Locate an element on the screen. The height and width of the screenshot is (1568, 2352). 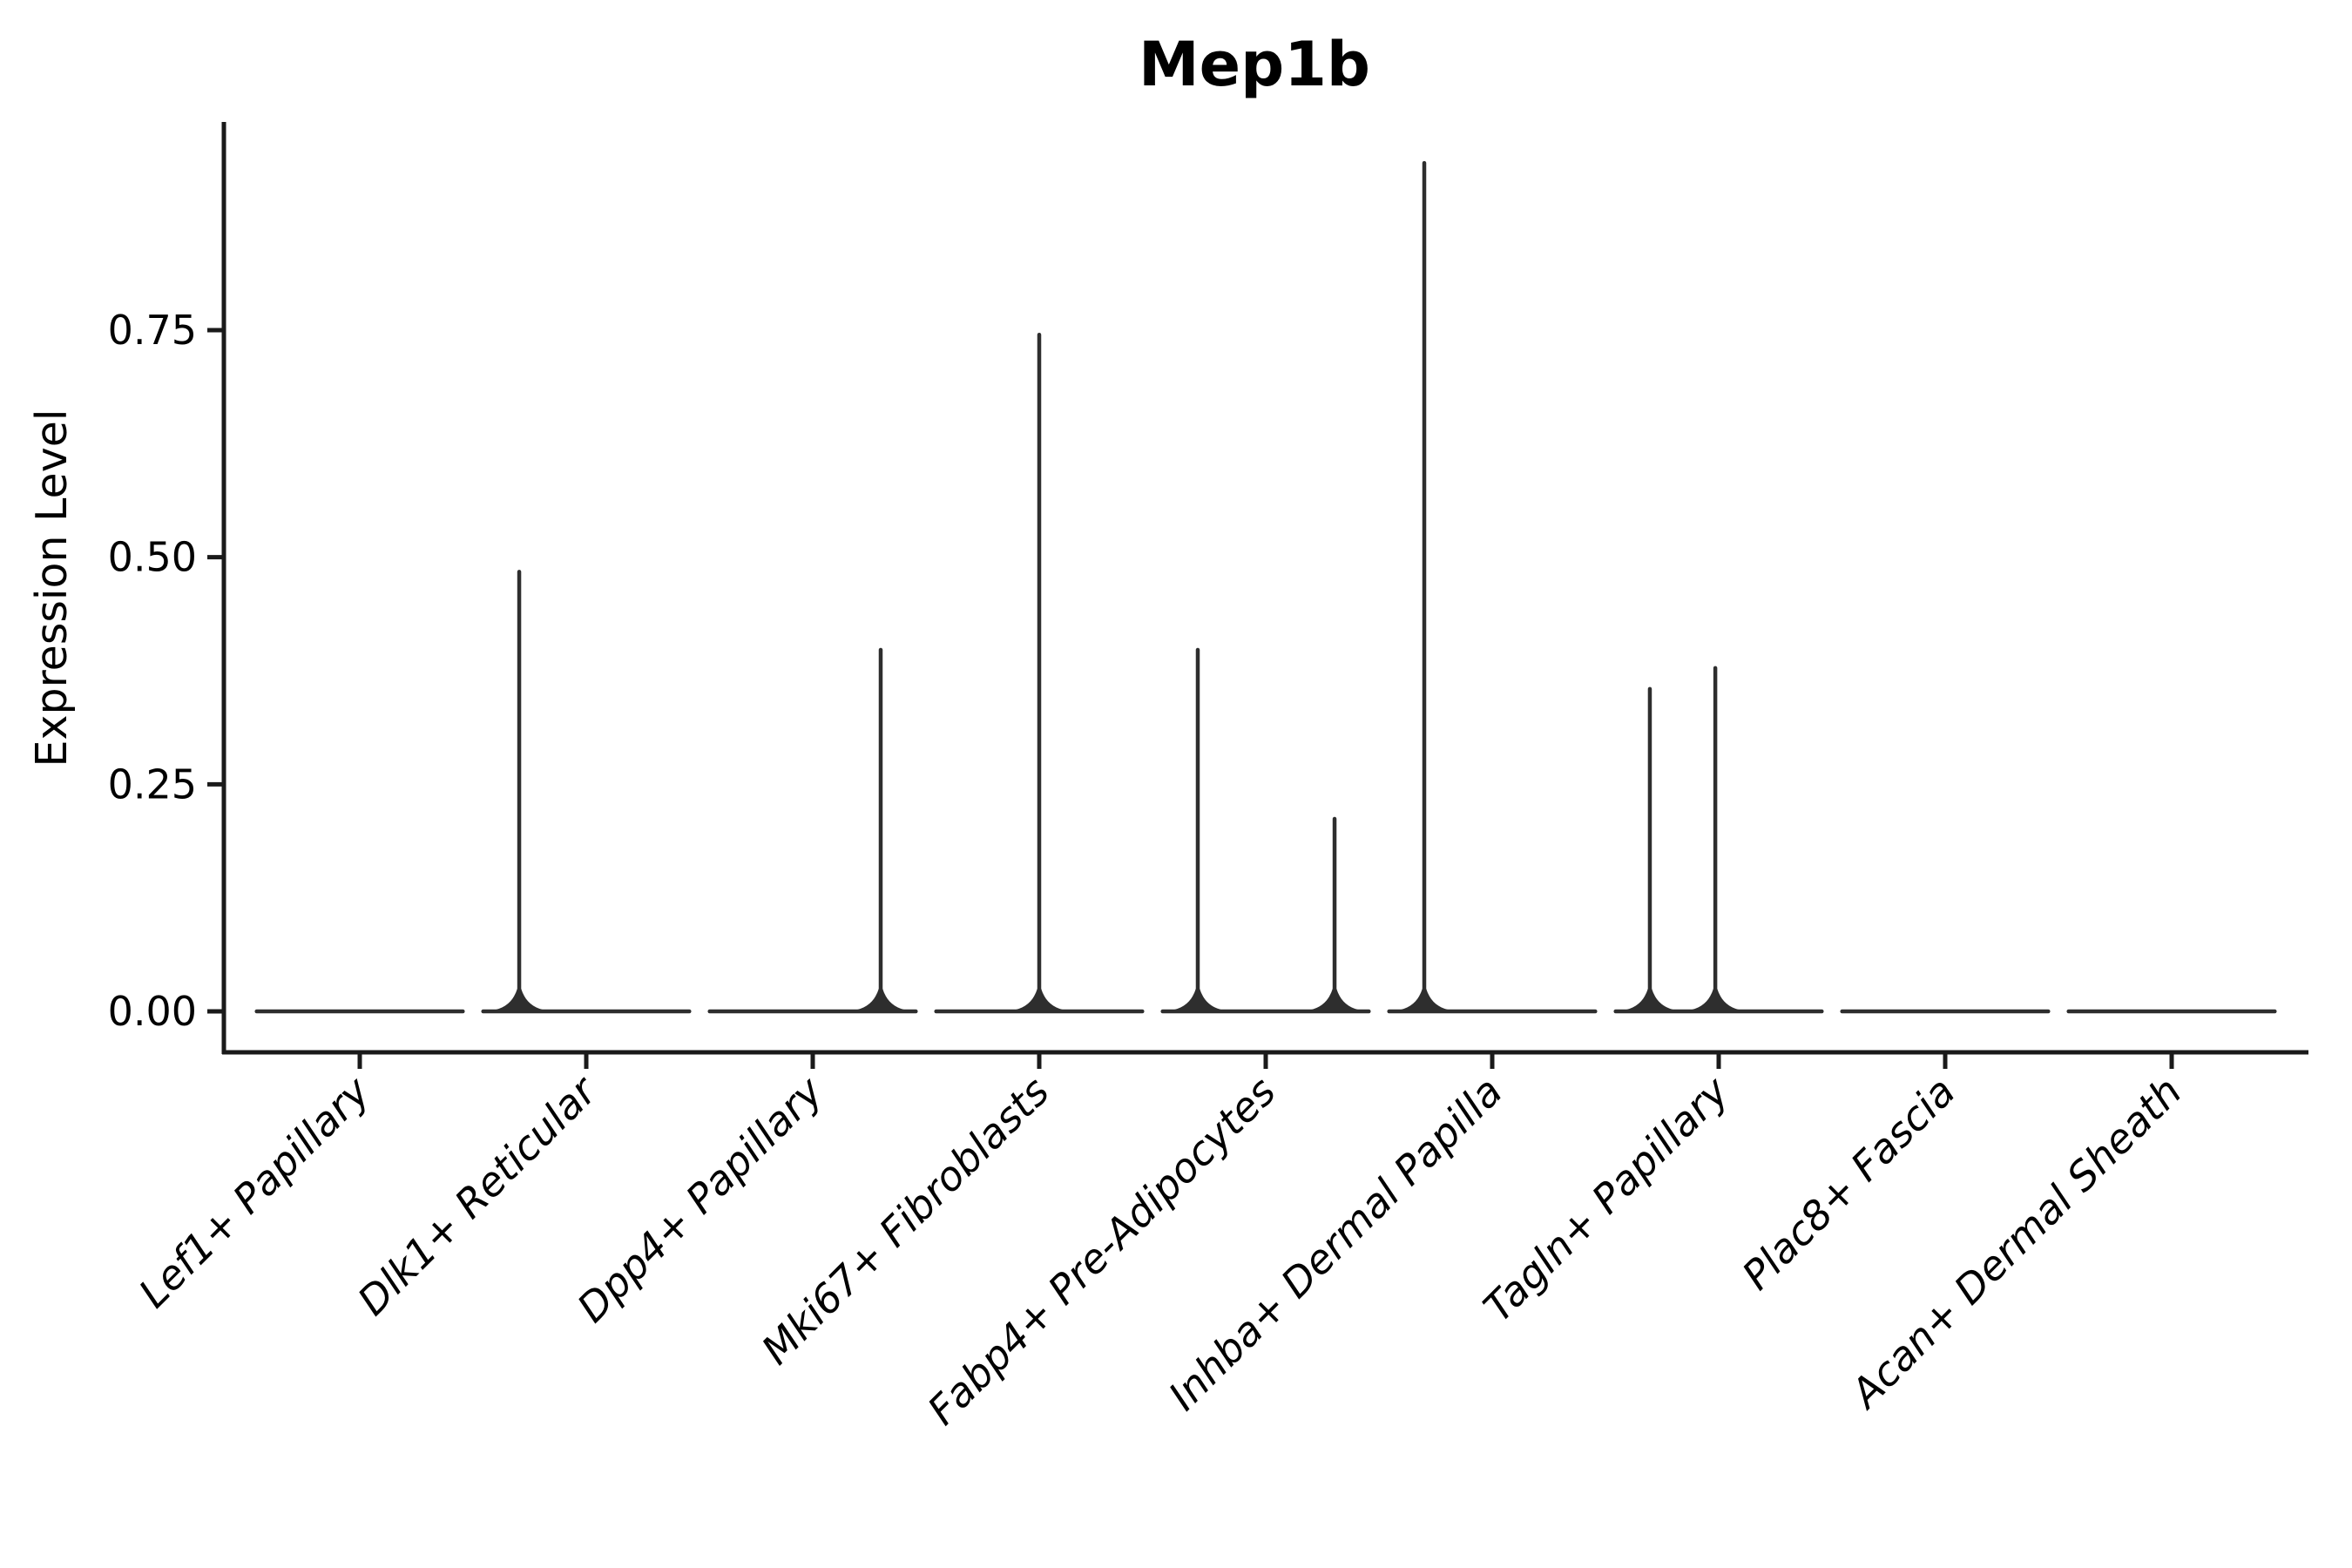
y-tick-label: 0.50 is located at coordinates (152, 557).